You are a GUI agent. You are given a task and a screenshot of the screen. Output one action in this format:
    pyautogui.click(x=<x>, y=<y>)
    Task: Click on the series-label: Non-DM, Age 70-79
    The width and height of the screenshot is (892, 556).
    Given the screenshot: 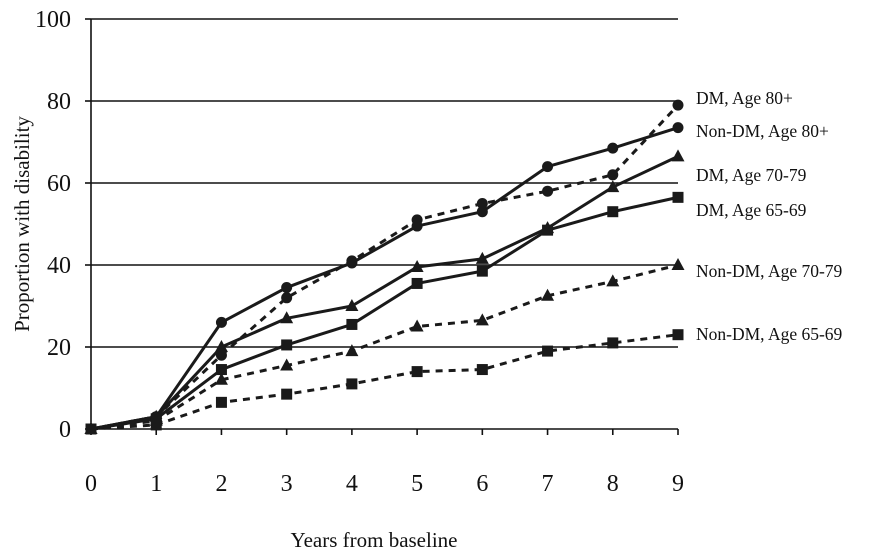 What is the action you would take?
    pyautogui.click(x=769, y=271)
    